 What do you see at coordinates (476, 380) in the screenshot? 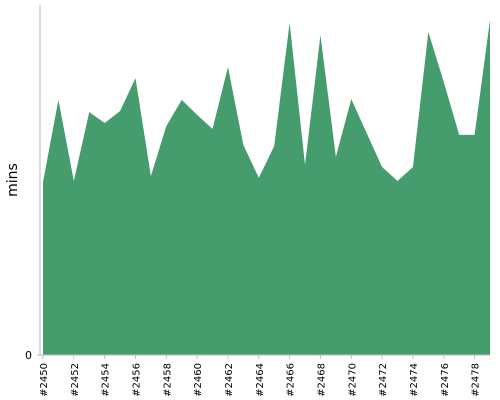
I see `x-tick-label: #2478` at bounding box center [476, 380].